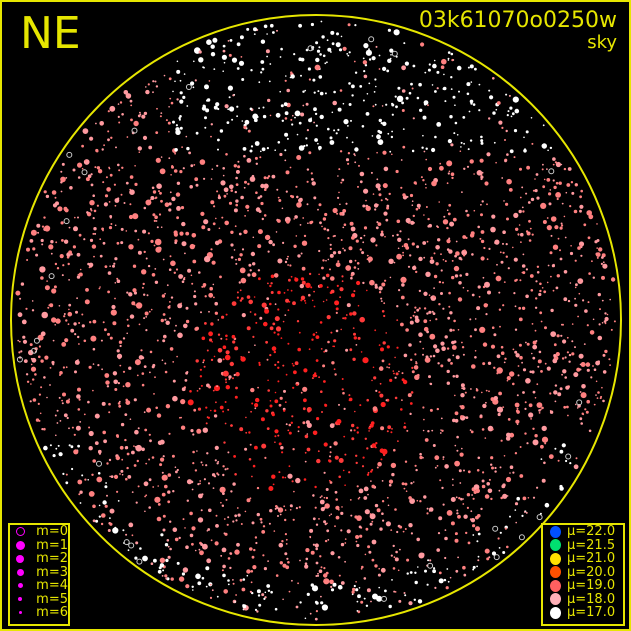 Image resolution: width=631 pixels, height=631 pixels. What do you see at coordinates (551, 171) in the screenshot?
I see `bright-star-ring` at bounding box center [551, 171].